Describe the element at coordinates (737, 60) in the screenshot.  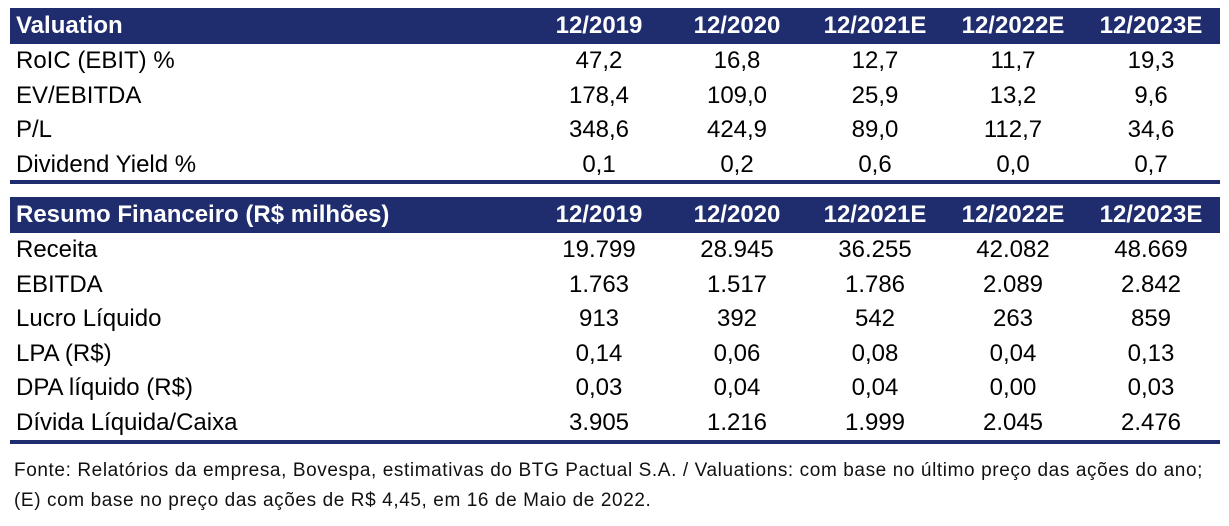
I see `cell-value: 16,8` at that location.